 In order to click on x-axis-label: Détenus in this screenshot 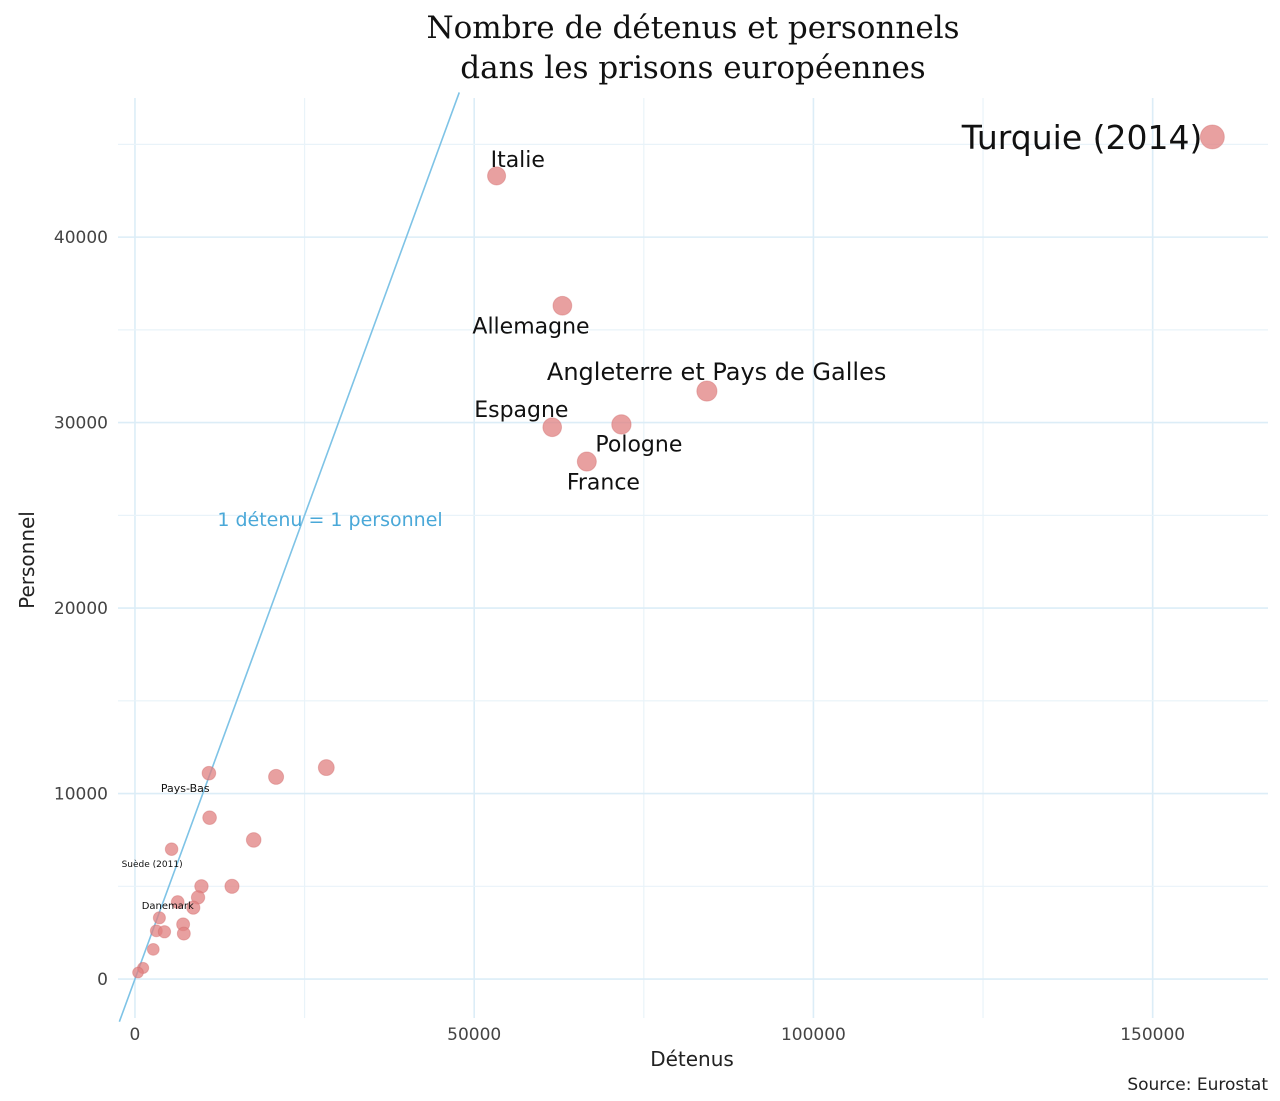, I will do `click(692, 1059)`.